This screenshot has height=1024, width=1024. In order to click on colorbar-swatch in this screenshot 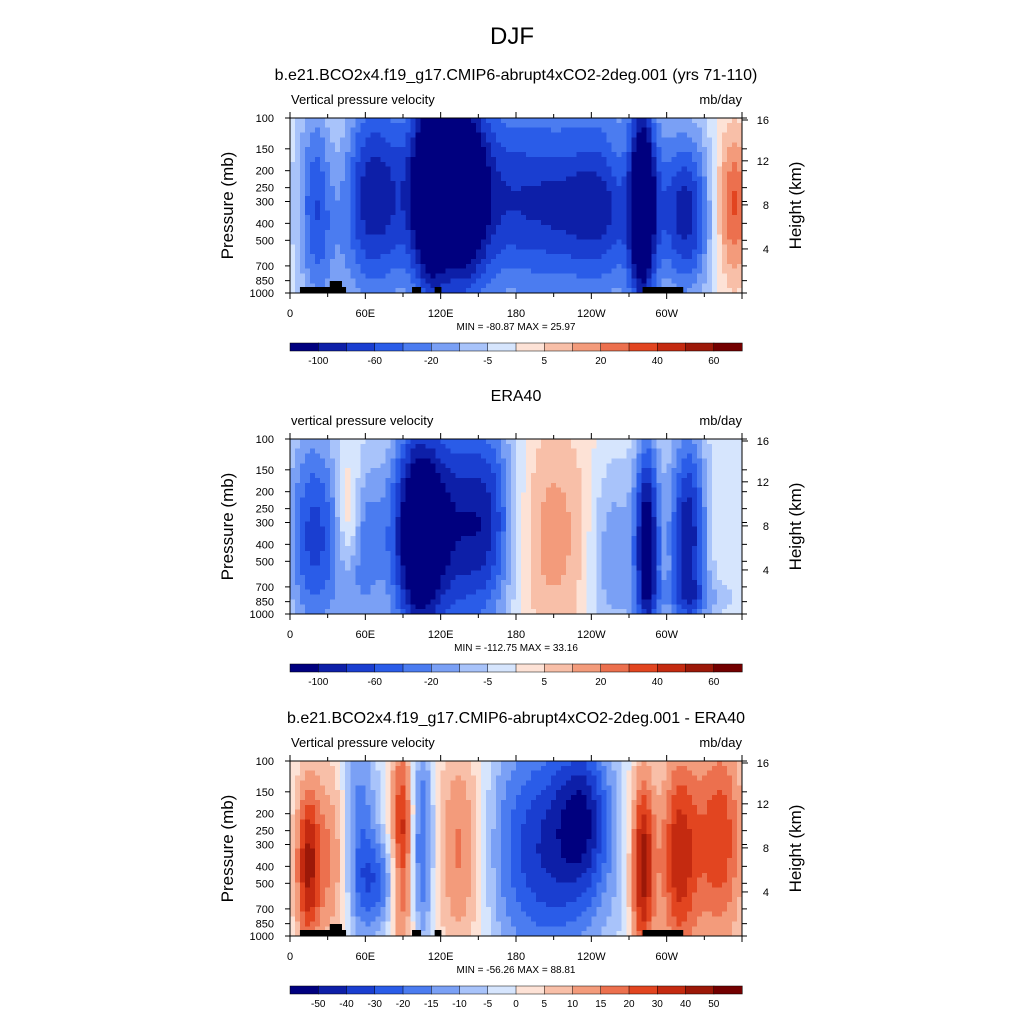, I will do `click(615, 347)`.